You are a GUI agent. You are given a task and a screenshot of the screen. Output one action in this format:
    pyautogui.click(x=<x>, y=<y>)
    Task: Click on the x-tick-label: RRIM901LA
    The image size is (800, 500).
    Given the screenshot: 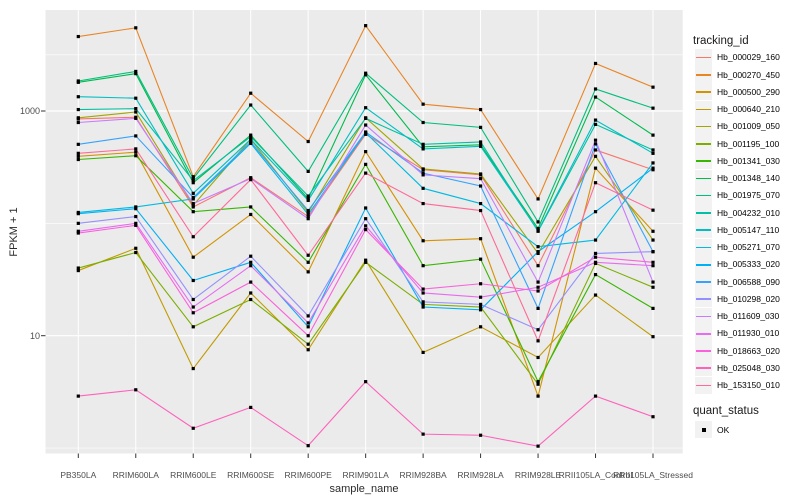 What is the action you would take?
    pyautogui.click(x=365, y=475)
    